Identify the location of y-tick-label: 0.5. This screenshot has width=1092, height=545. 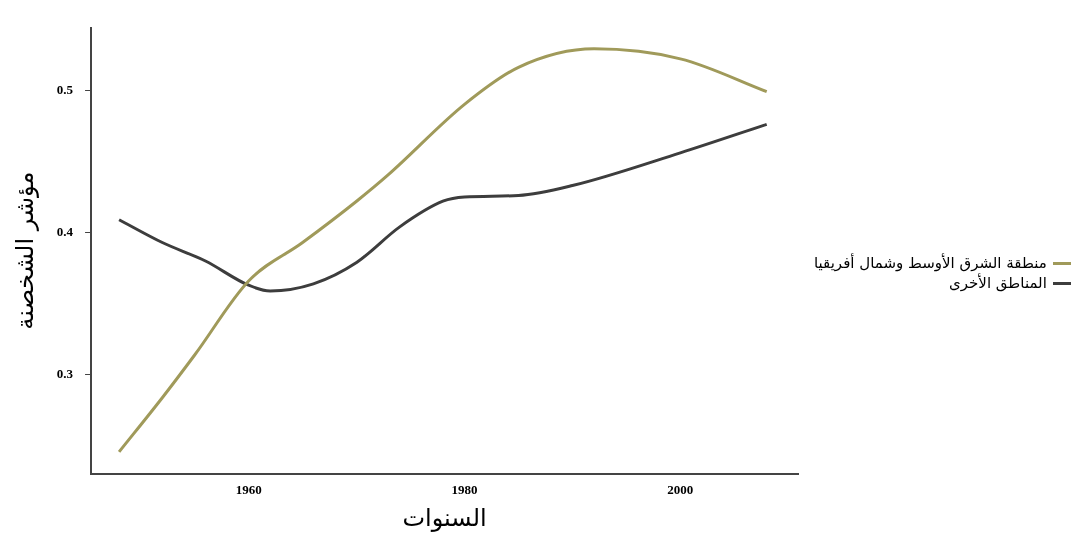
(65, 89).